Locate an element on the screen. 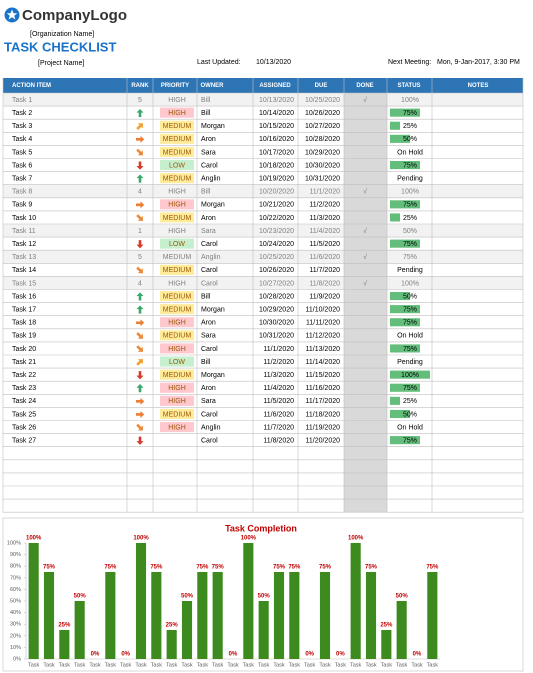 The width and height of the screenshot is (533, 673). assigned: 10/25/2020 is located at coordinates (276, 257).